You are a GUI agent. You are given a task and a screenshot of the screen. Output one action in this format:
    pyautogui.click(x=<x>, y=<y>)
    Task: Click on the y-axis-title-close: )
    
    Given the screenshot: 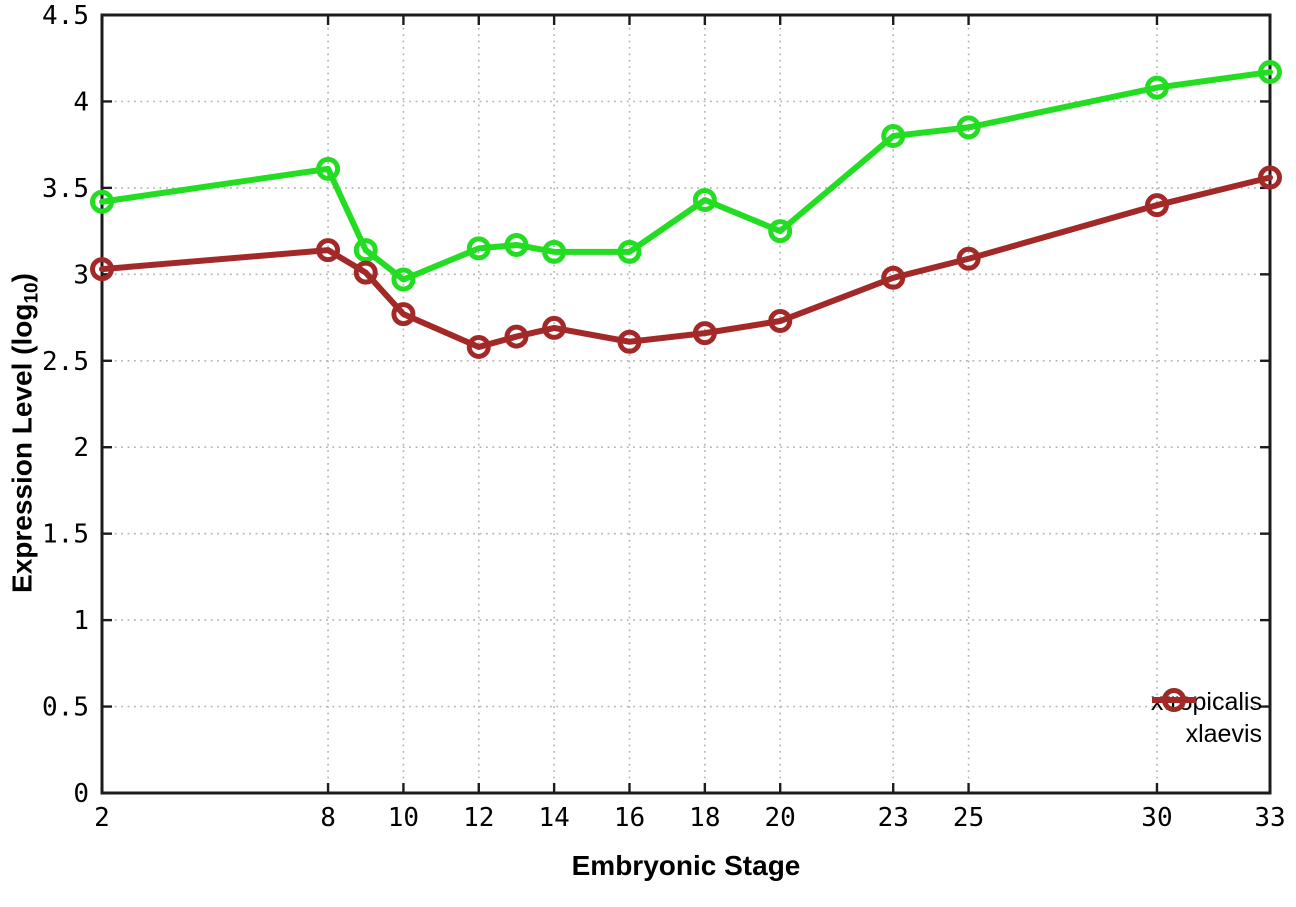 What is the action you would take?
    pyautogui.click(x=22, y=278)
    